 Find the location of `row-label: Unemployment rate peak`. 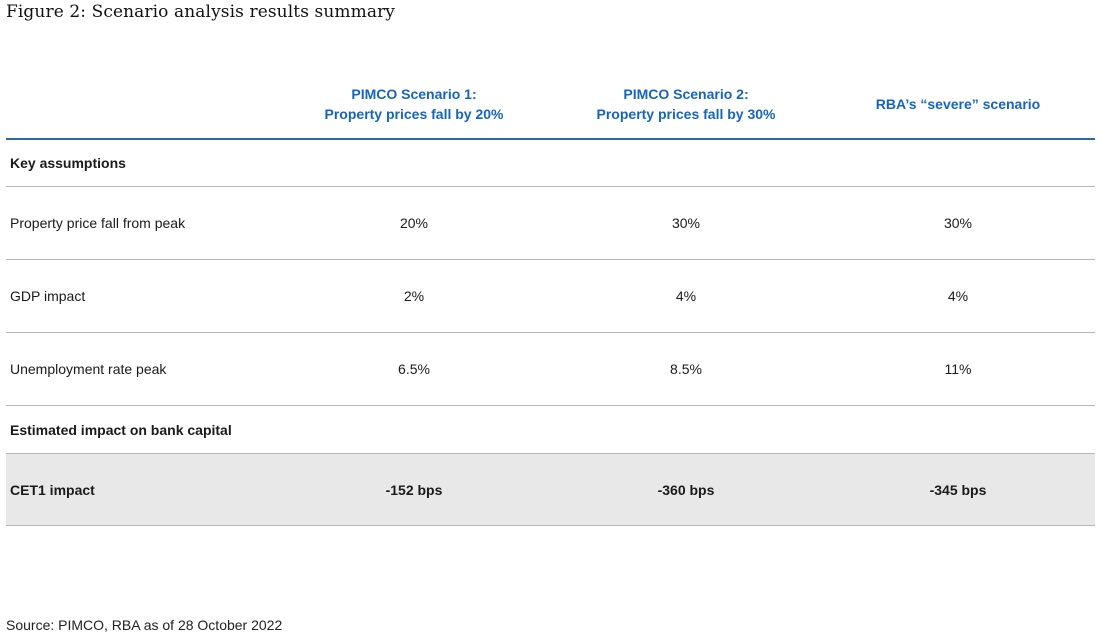

row-label: Unemployment rate peak is located at coordinates (88, 369).